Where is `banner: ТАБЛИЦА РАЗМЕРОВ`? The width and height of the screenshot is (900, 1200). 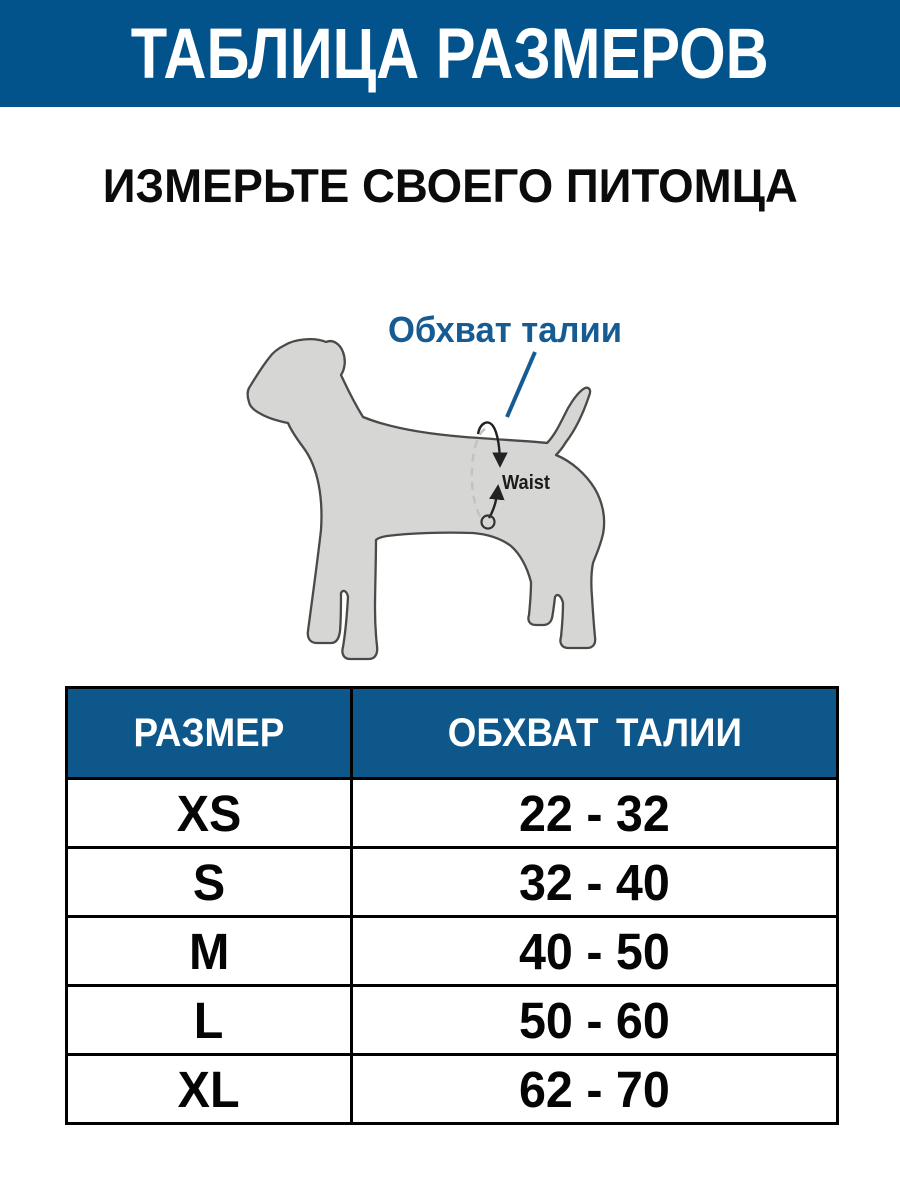 banner: ТАБЛИЦА РАЗМЕРОВ is located at coordinates (450, 53).